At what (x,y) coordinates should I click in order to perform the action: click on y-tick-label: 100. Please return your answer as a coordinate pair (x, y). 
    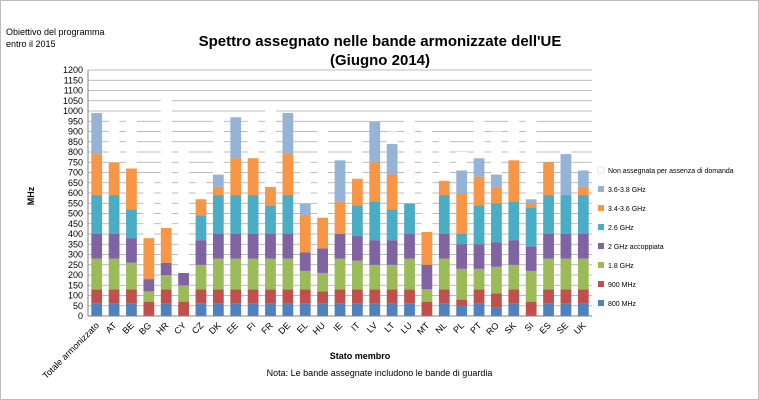
    Looking at the image, I should click on (75, 296).